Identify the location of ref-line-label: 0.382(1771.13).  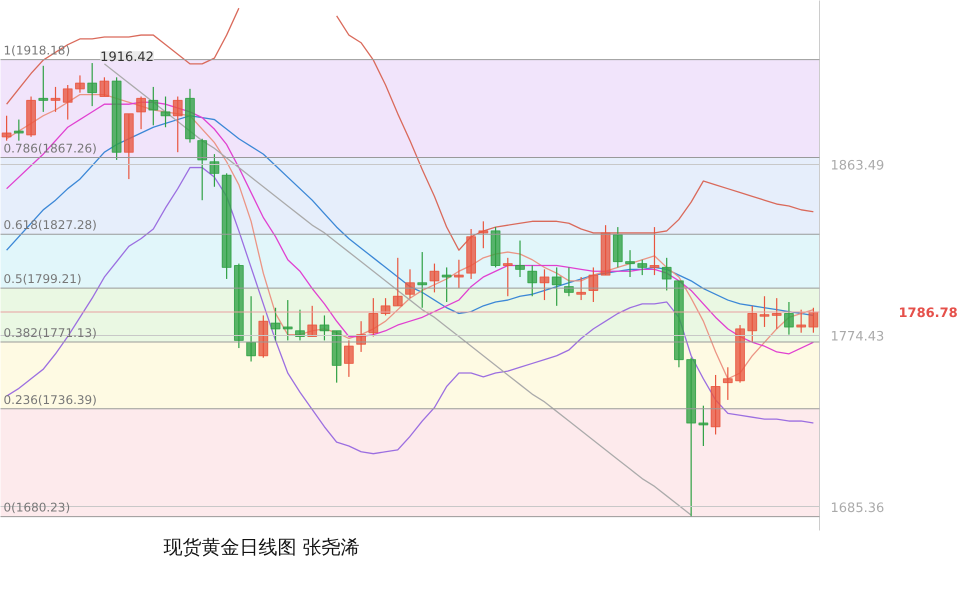
(50, 333).